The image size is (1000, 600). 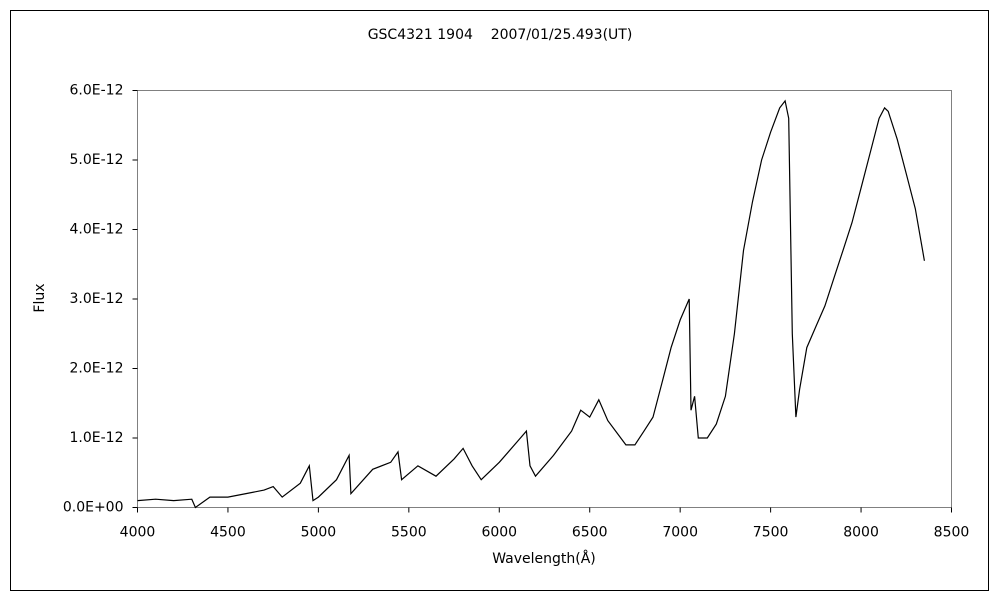 What do you see at coordinates (680, 533) in the screenshot?
I see `x-tick-label: 7000` at bounding box center [680, 533].